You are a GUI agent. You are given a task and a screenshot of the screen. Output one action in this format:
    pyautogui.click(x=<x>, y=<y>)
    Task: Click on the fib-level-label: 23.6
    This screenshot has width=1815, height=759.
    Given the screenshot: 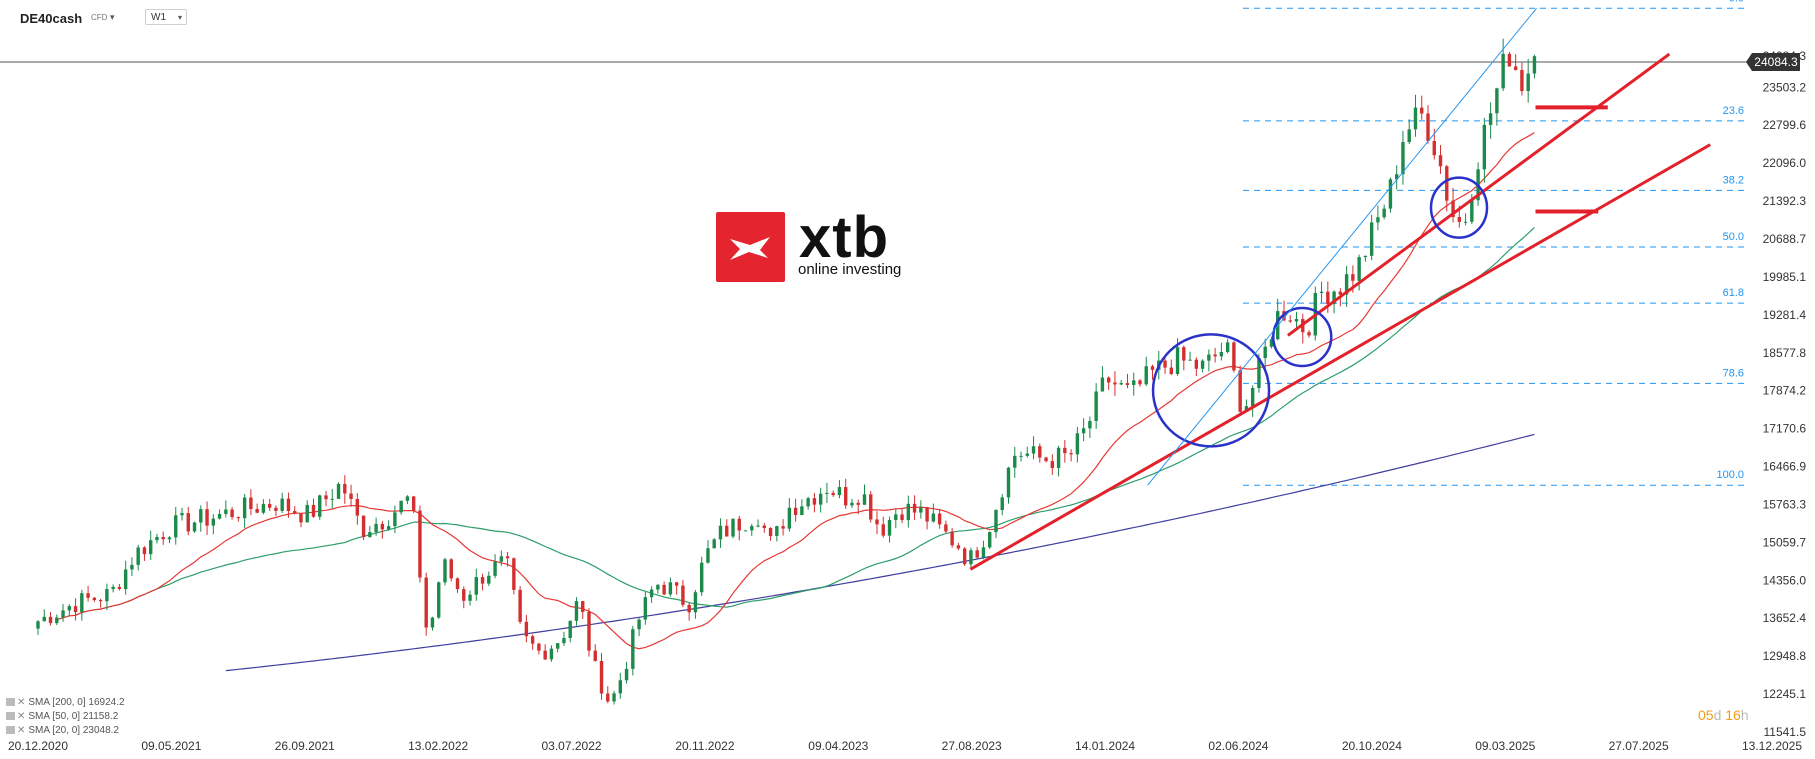 What is the action you would take?
    pyautogui.click(x=1733, y=111)
    